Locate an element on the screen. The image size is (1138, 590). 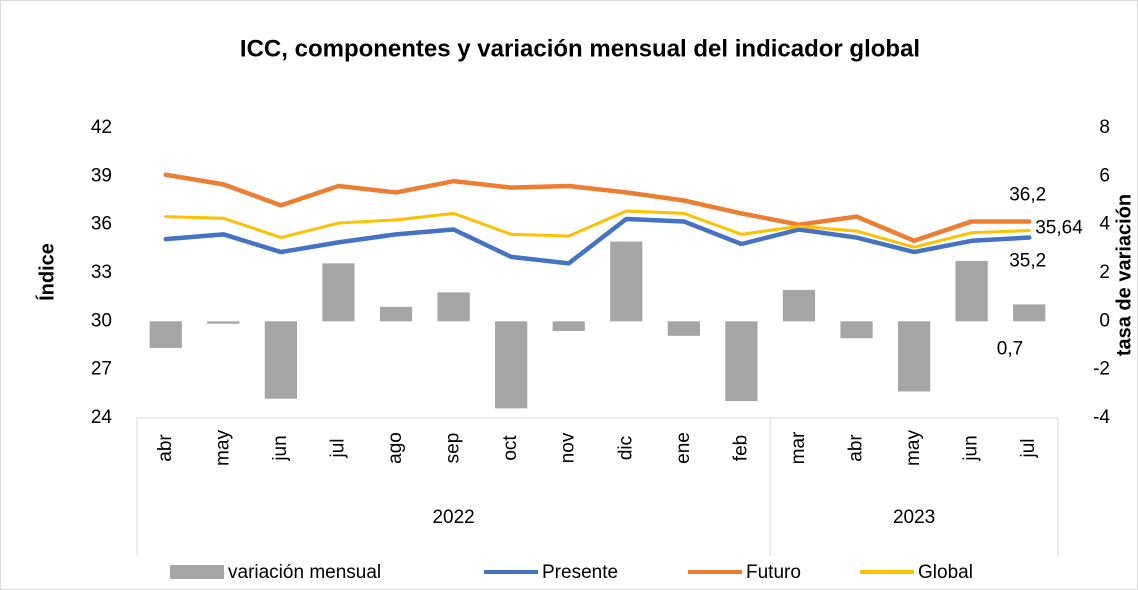
y-tick-label: 27 is located at coordinates (101, 369).